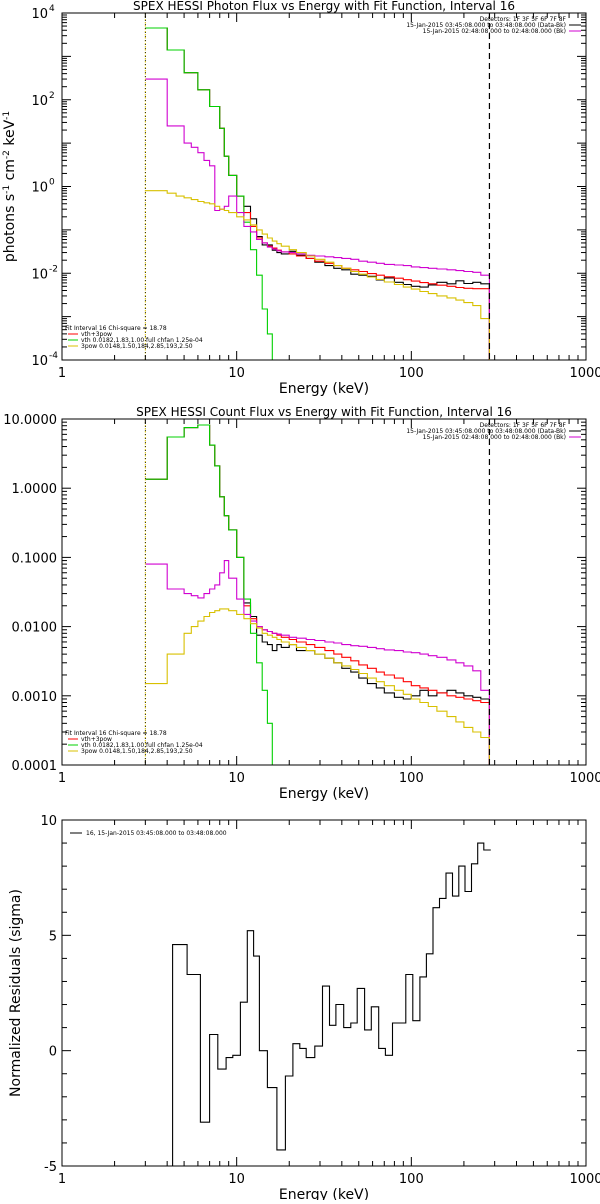 Image resolution: width=600 pixels, height=1204 pixels. Describe the element at coordinates (35, 558) in the screenshot. I see `y-tick-label-count: 0.1000` at that location.